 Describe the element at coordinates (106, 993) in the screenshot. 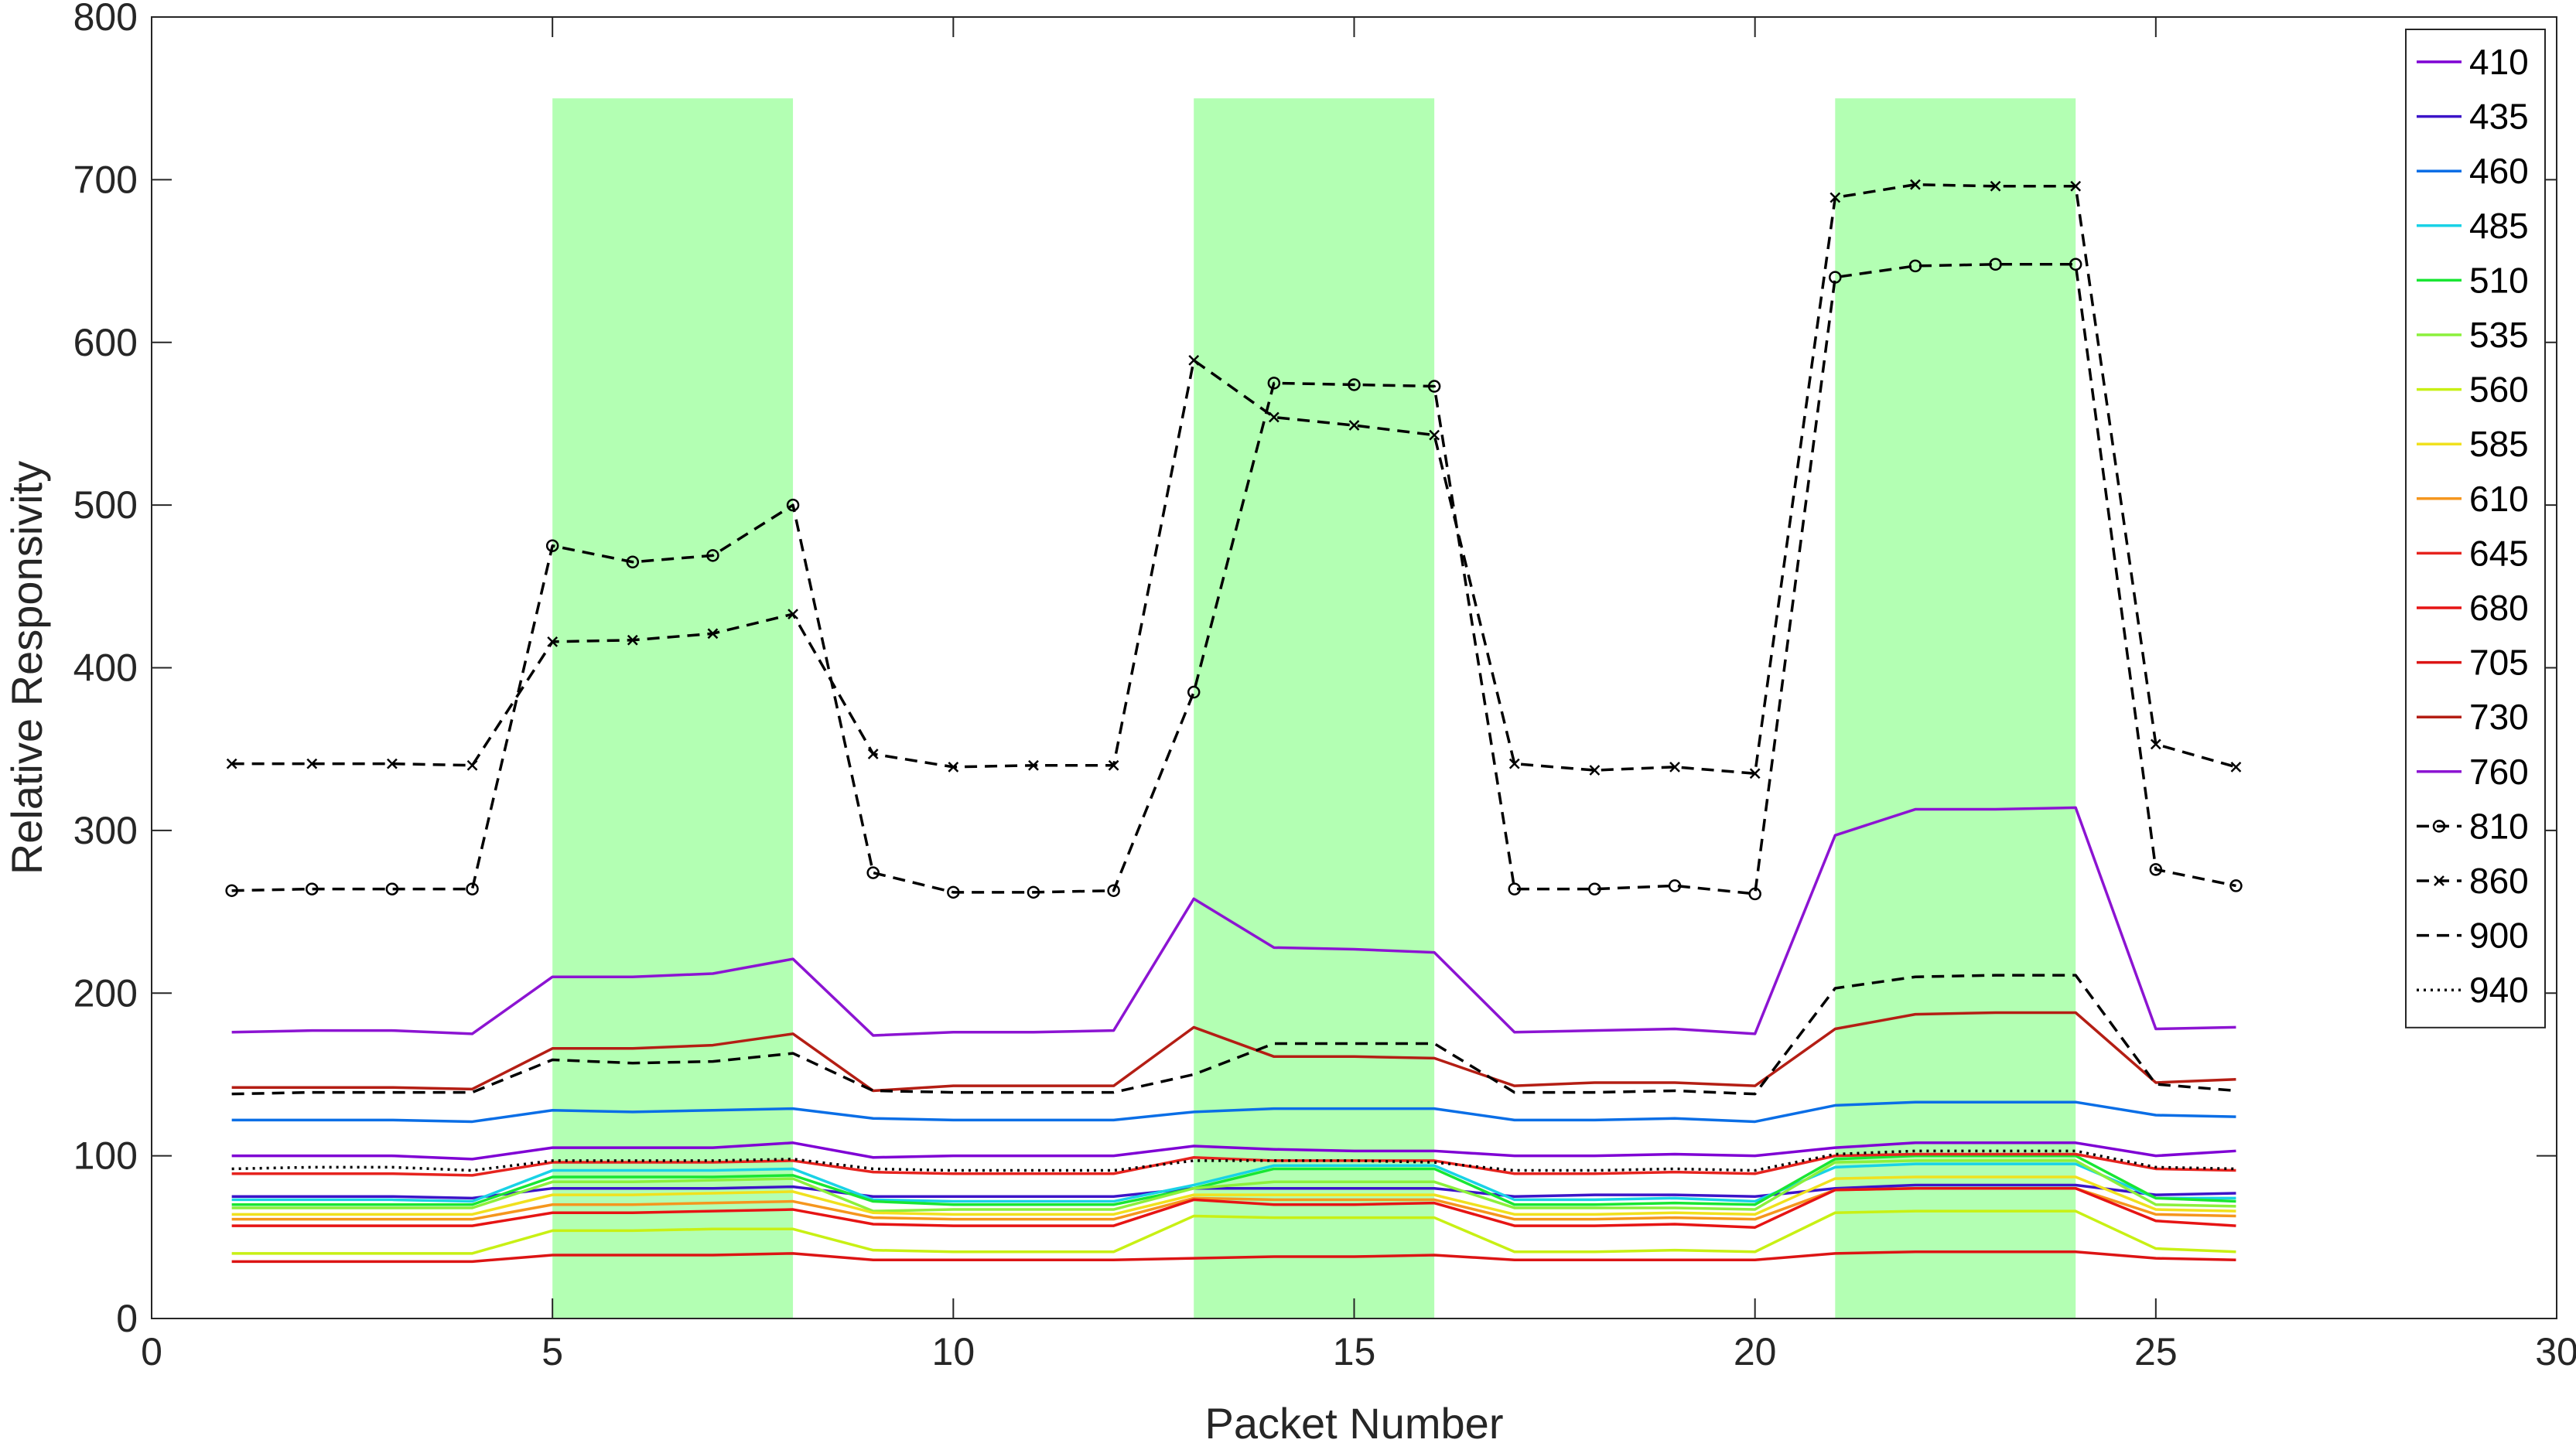

I see `y-tick-label: 200` at that location.